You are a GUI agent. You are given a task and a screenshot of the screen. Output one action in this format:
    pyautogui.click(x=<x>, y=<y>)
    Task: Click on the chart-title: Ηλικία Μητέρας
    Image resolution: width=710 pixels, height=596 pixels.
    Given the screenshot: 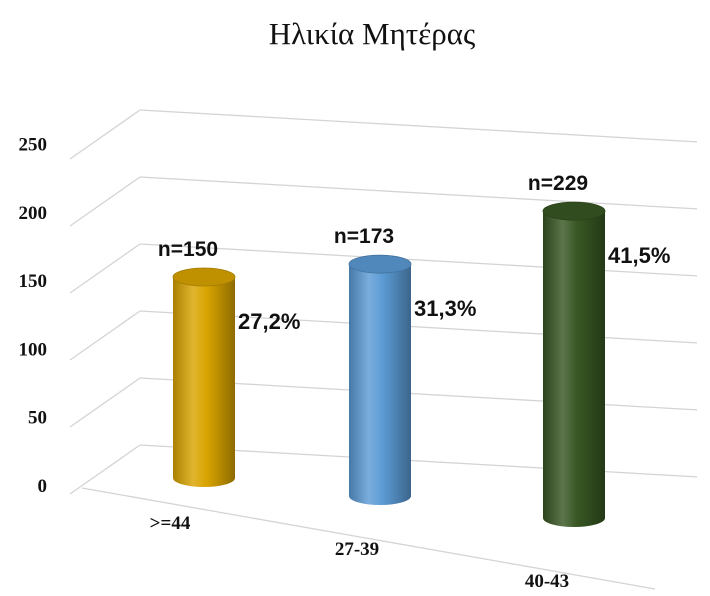 What is the action you would take?
    pyautogui.click(x=372, y=33)
    